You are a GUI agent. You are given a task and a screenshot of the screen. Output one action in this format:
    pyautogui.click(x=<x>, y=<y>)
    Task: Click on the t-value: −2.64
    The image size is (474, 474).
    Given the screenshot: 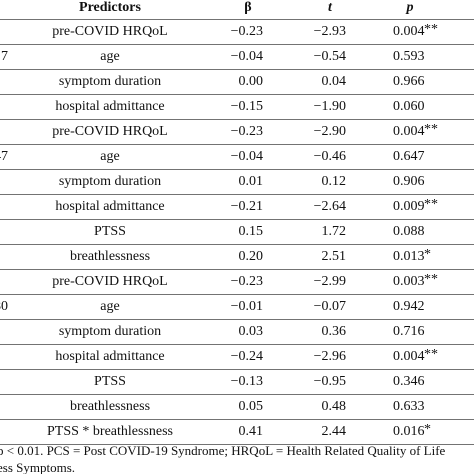 What is the action you would take?
    pyautogui.click(x=330, y=206)
    